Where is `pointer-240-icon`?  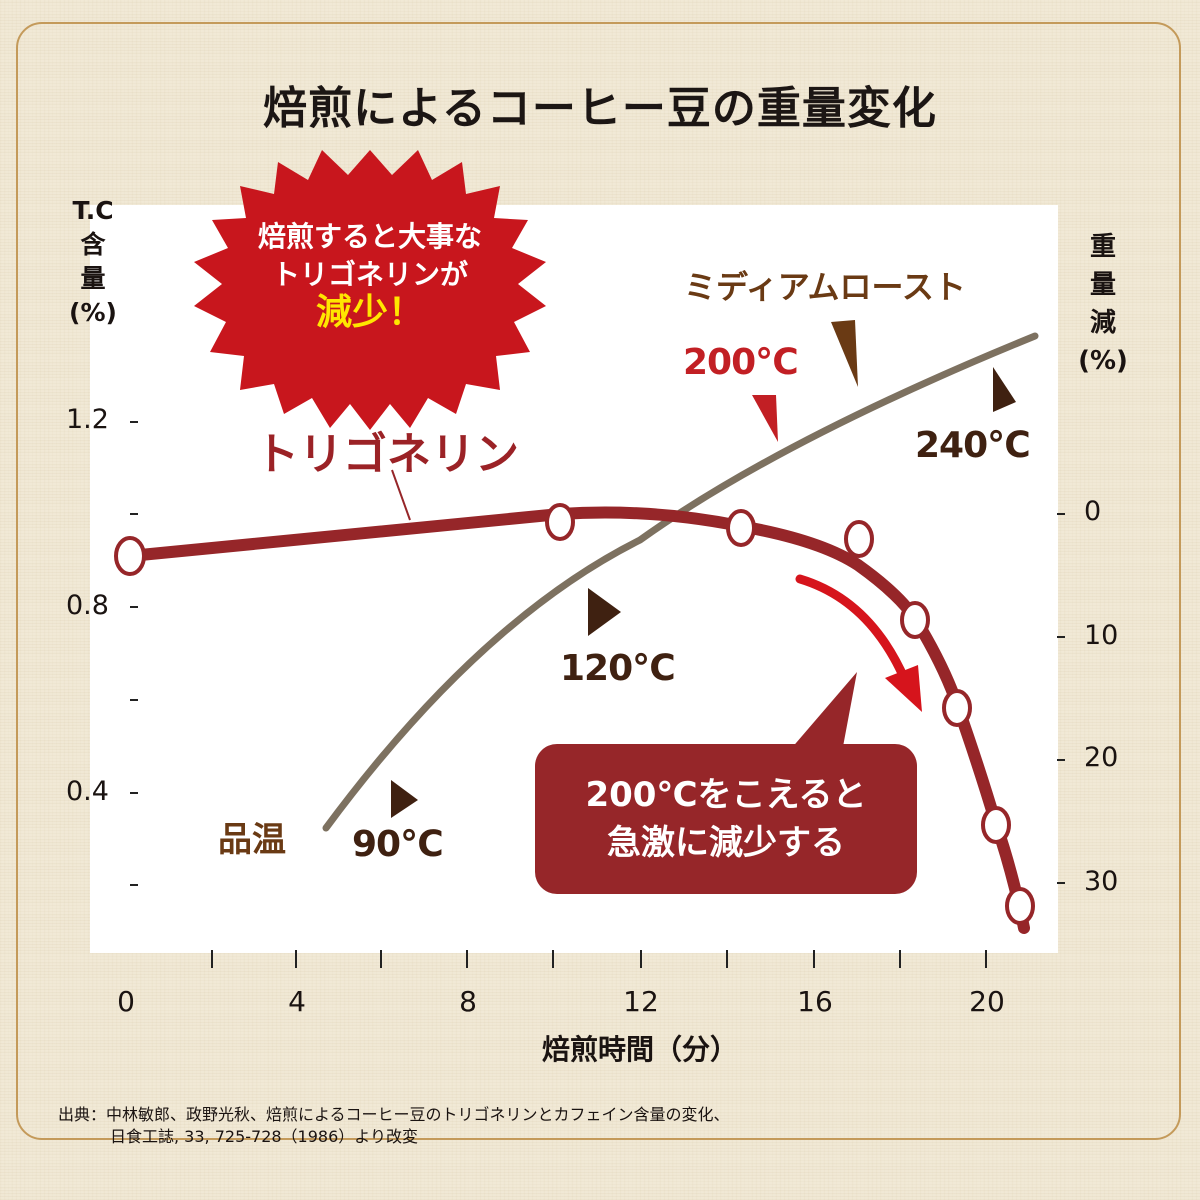
pointer-240-icon is located at coordinates (1004, 389).